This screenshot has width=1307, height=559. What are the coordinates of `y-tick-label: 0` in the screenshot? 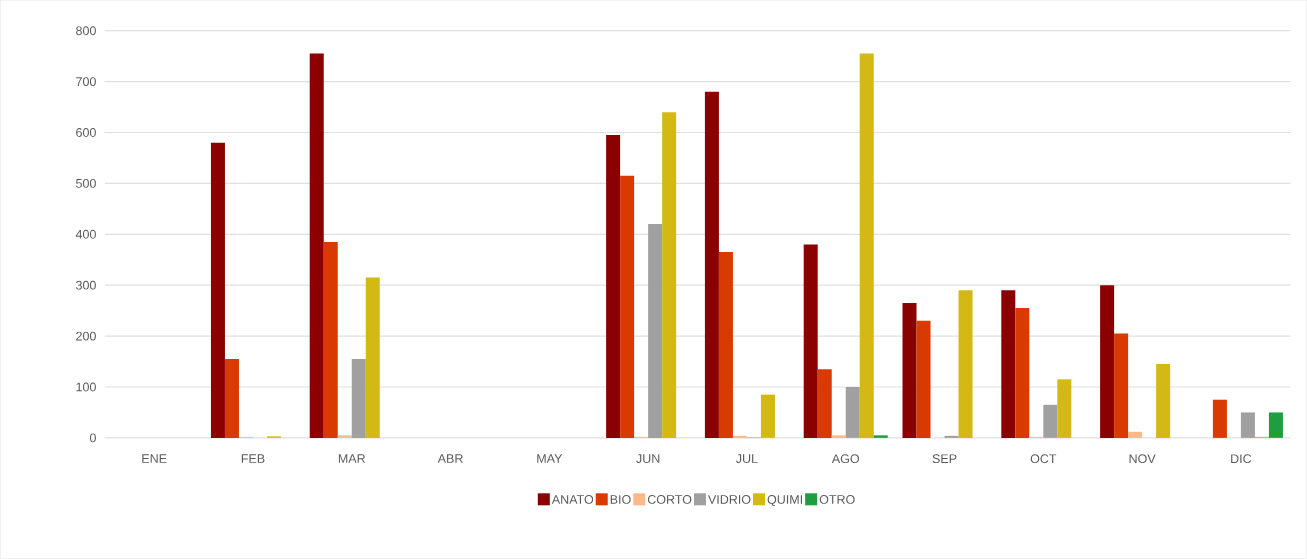 It's located at (92, 438).